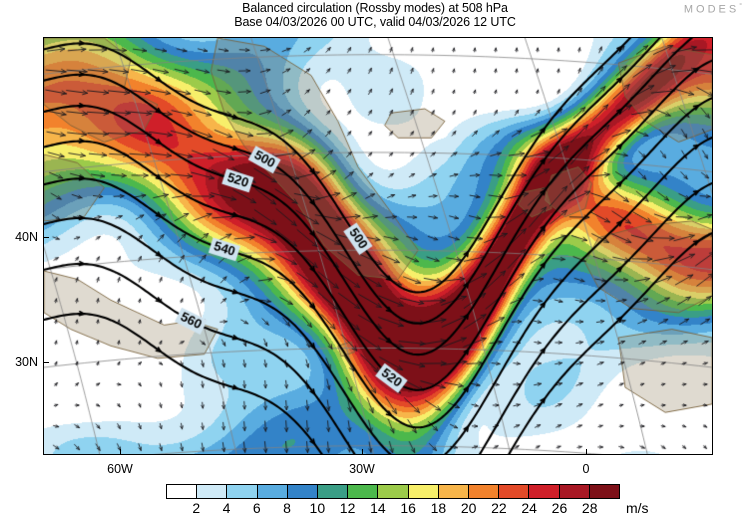 The width and height of the screenshot is (750, 516). Describe the element at coordinates (468, 508) in the screenshot. I see `colorbar-tick-20: 20` at that location.